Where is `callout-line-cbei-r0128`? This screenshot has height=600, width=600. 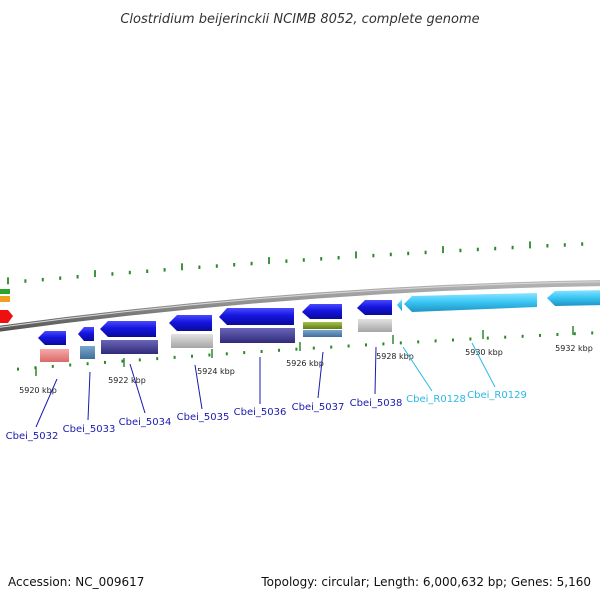
callout-line-cbei-r0128 is located at coordinates (417, 369).